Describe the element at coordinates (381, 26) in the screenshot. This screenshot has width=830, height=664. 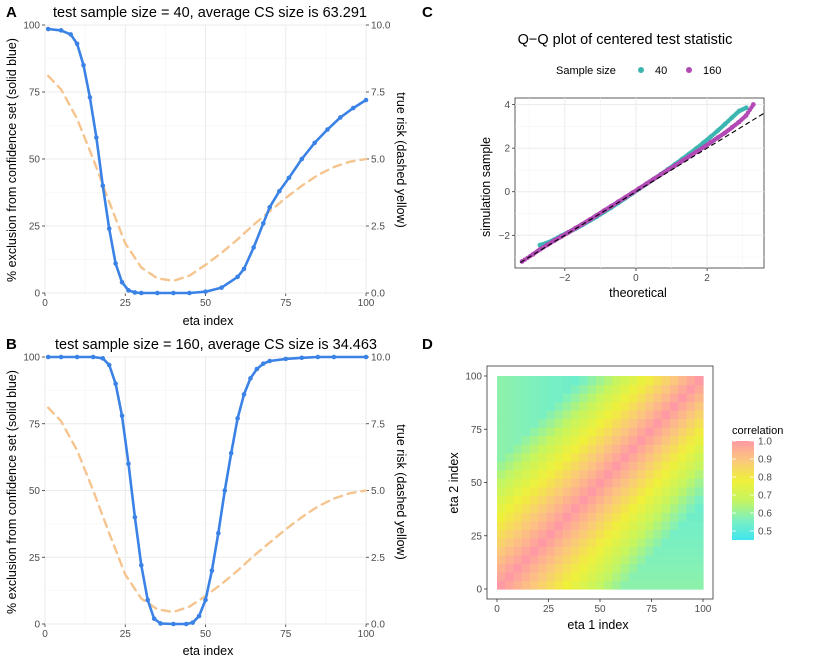
I see `panel-a-y2tick-label: 10.0` at that location.